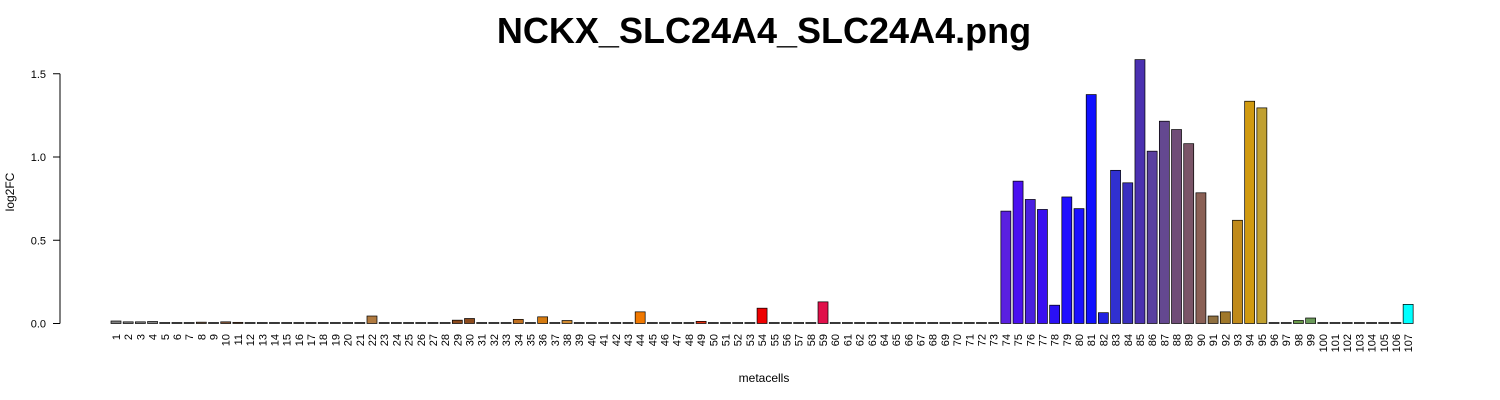  I want to click on y-tick-label: 1.0, so click(38, 158).